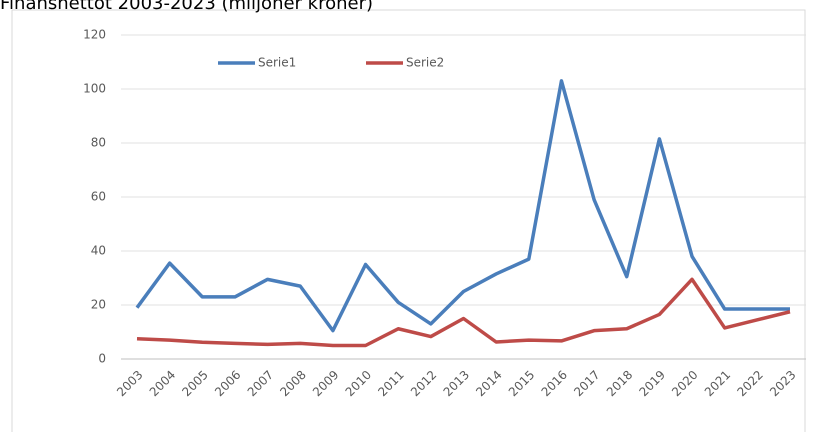 This screenshot has height=432, width=816. Describe the element at coordinates (277, 63) in the screenshot. I see `legend-label: Serie1` at that location.